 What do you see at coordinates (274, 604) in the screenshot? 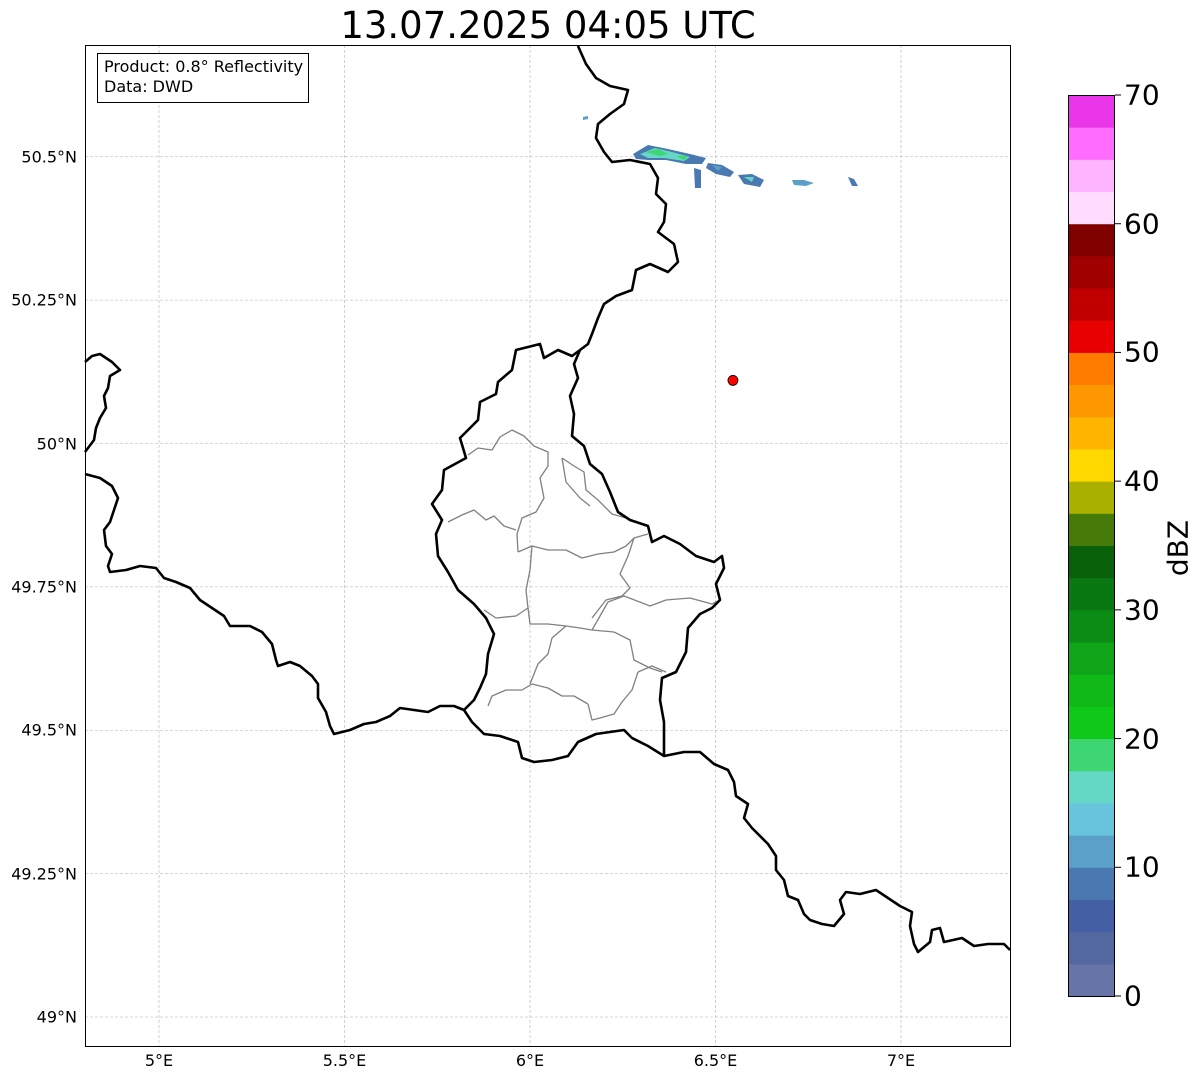
I see `border-fr-west` at bounding box center [274, 604].